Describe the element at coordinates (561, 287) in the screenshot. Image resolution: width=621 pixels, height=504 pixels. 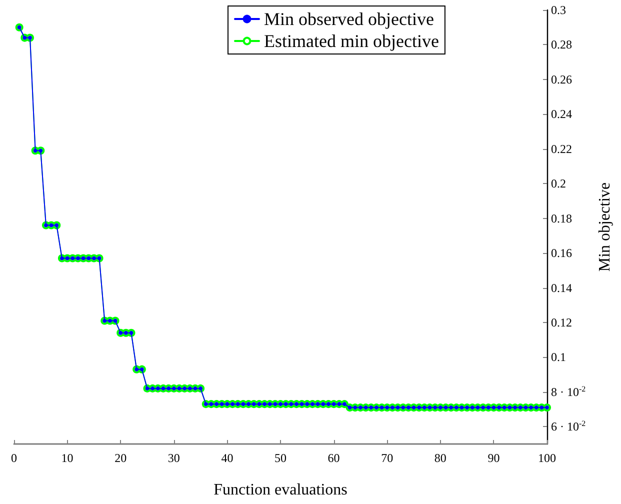
I see `y-tick-label: 0.14` at that location.